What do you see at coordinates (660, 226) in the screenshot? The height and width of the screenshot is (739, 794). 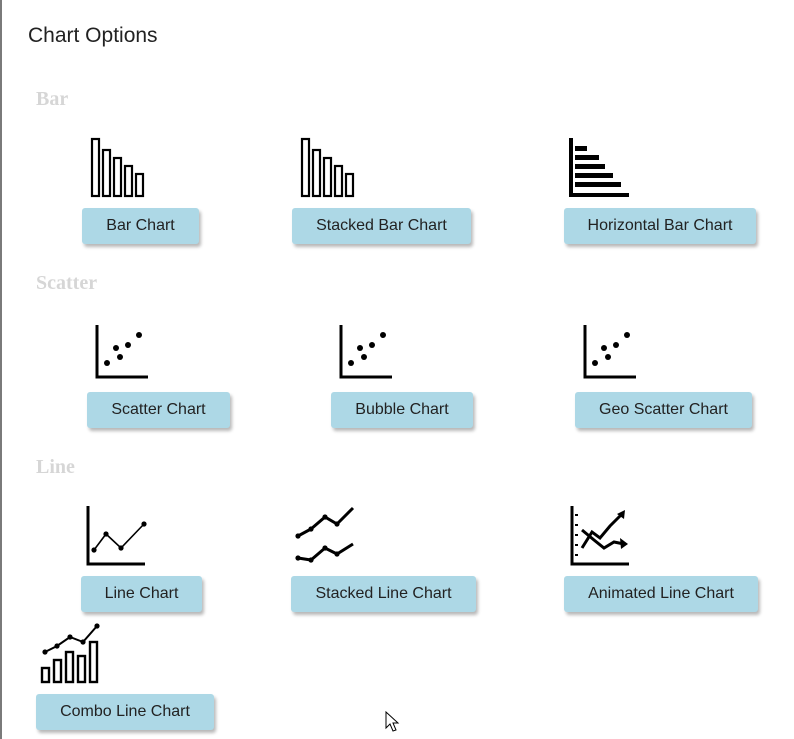 I see `horizontal-bar-chart-button: Horizontal Bar Chart` at bounding box center [660, 226].